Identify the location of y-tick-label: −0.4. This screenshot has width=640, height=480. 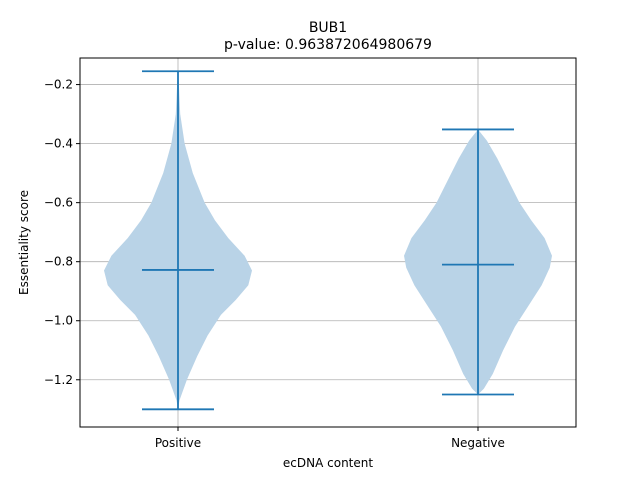
(58, 144).